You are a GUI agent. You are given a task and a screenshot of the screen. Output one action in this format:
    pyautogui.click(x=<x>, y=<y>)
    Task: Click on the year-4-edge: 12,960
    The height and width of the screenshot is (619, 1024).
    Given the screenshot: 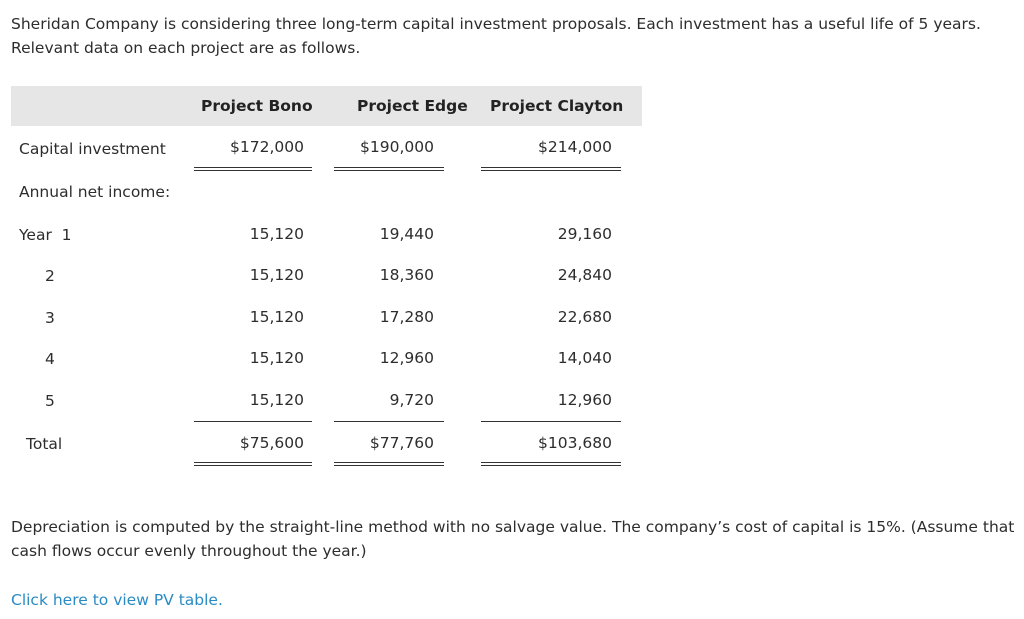 What is the action you would take?
    pyautogui.click(x=406, y=358)
    